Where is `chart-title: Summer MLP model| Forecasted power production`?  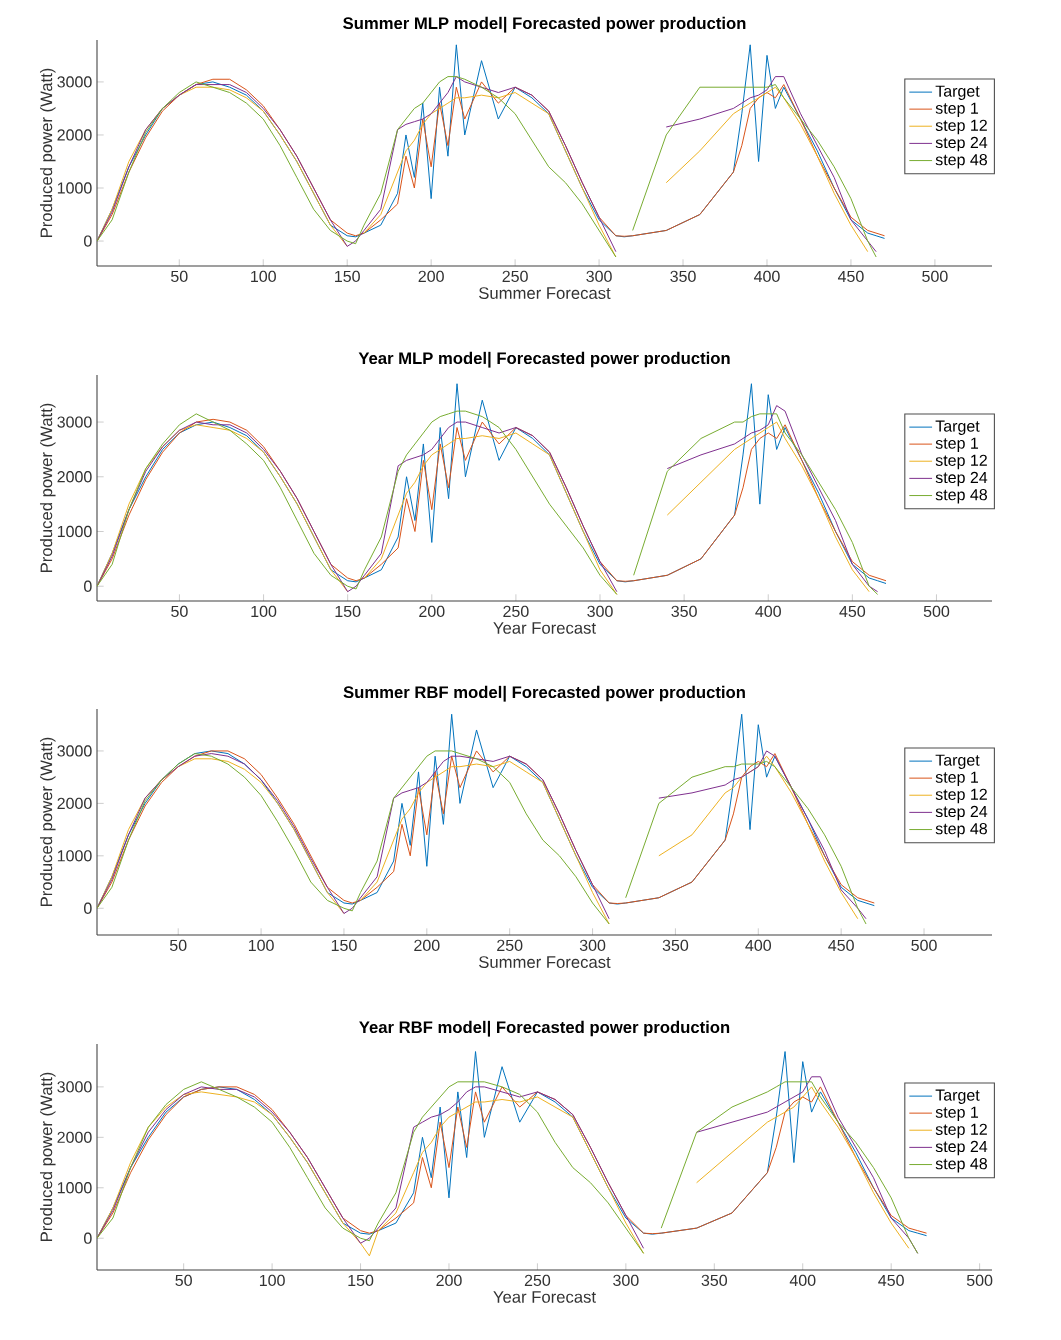
chart-title: Summer MLP model| Forecasted power production is located at coordinates (544, 24).